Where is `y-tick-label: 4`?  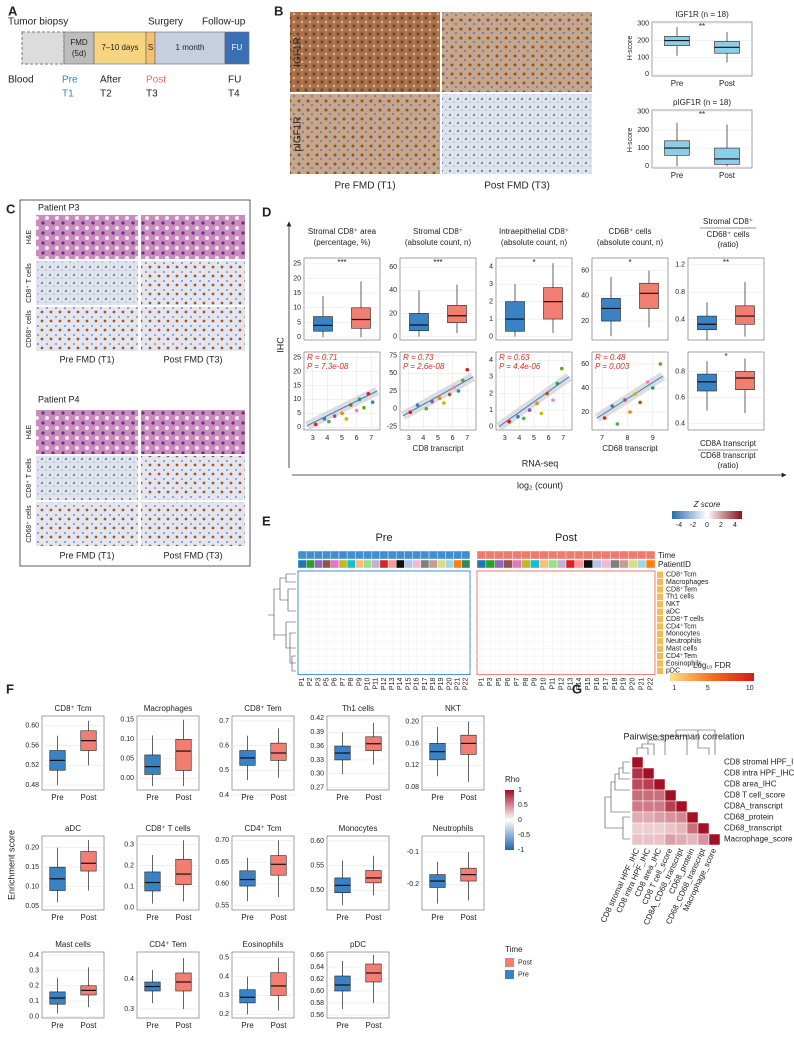
y-tick-label: 4 is located at coordinates (491, 360).